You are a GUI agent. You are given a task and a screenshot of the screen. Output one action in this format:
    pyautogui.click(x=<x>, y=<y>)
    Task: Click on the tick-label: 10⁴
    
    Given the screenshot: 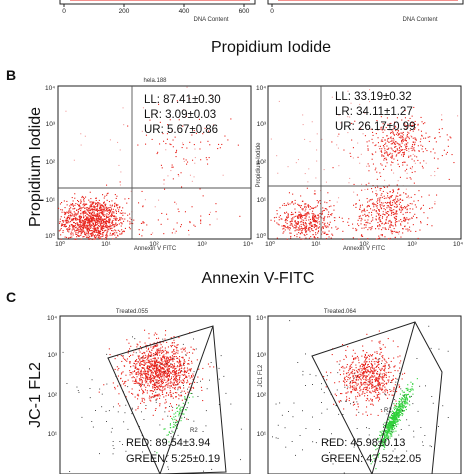 What is the action you would take?
    pyautogui.click(x=248, y=244)
    